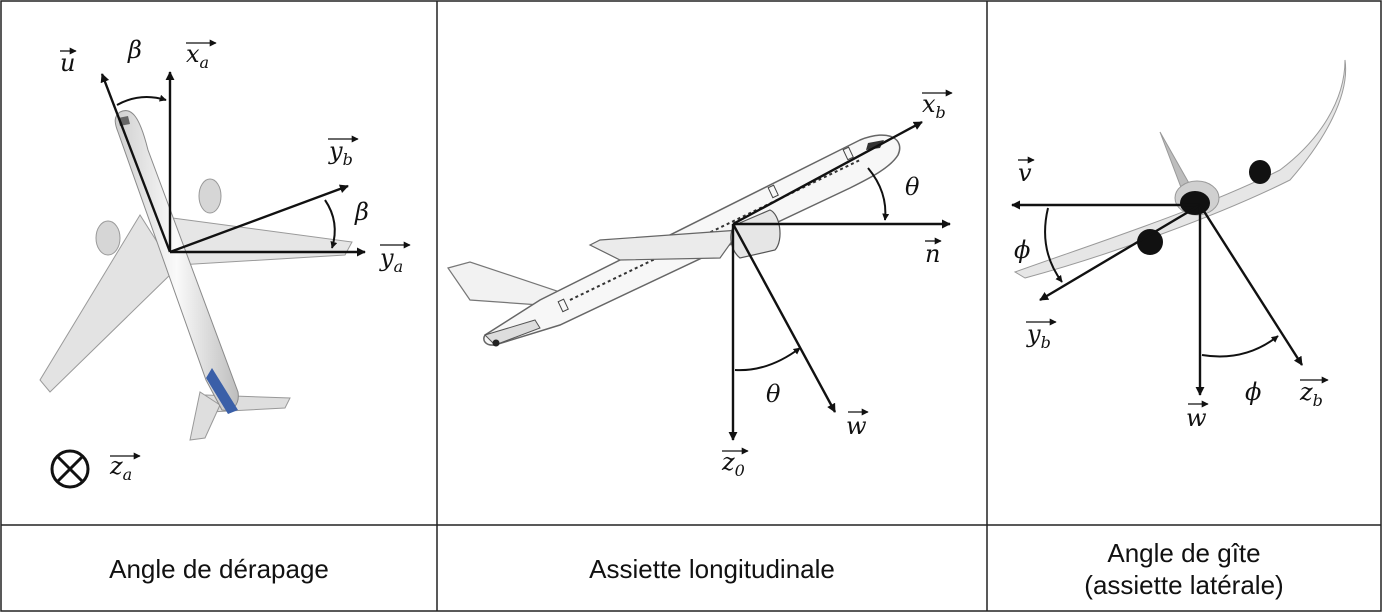  I want to click on label-ya: ya, so click(395, 258).